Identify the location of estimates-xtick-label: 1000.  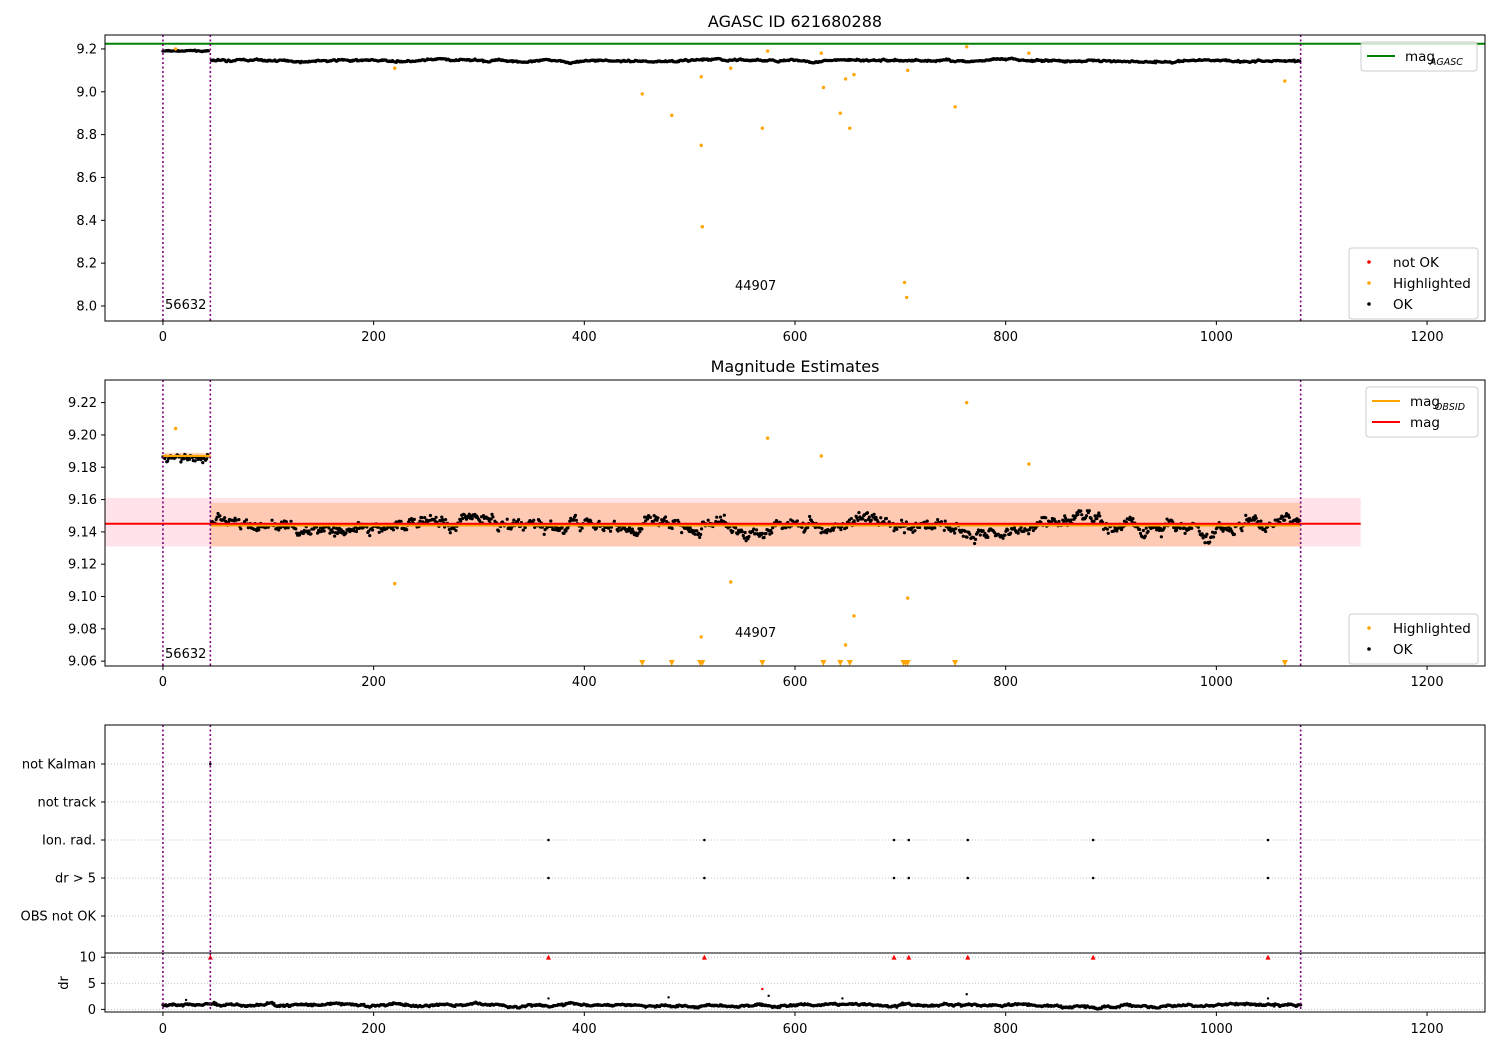
(1216, 682).